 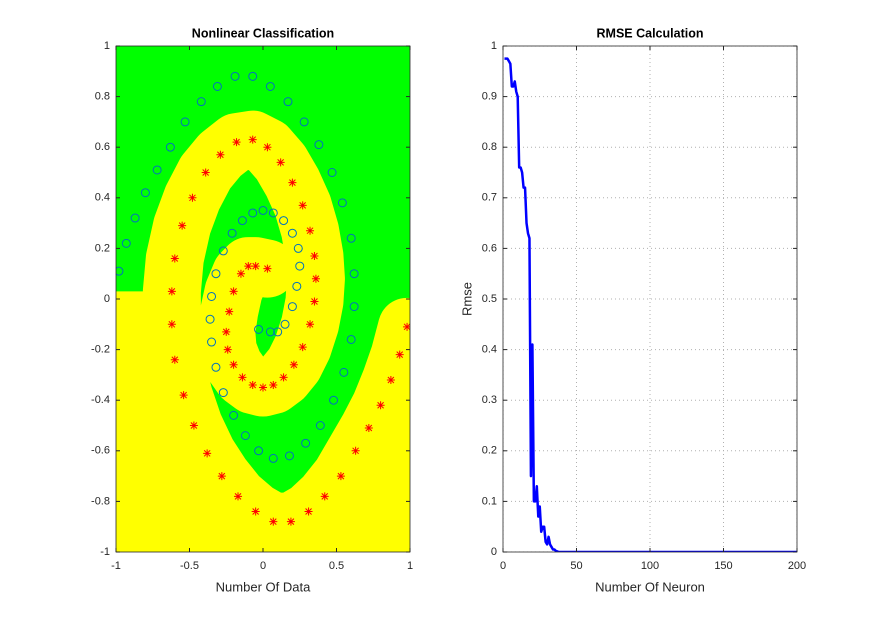 What do you see at coordinates (723, 566) in the screenshot?
I see `x-tick-label: 150` at bounding box center [723, 566].